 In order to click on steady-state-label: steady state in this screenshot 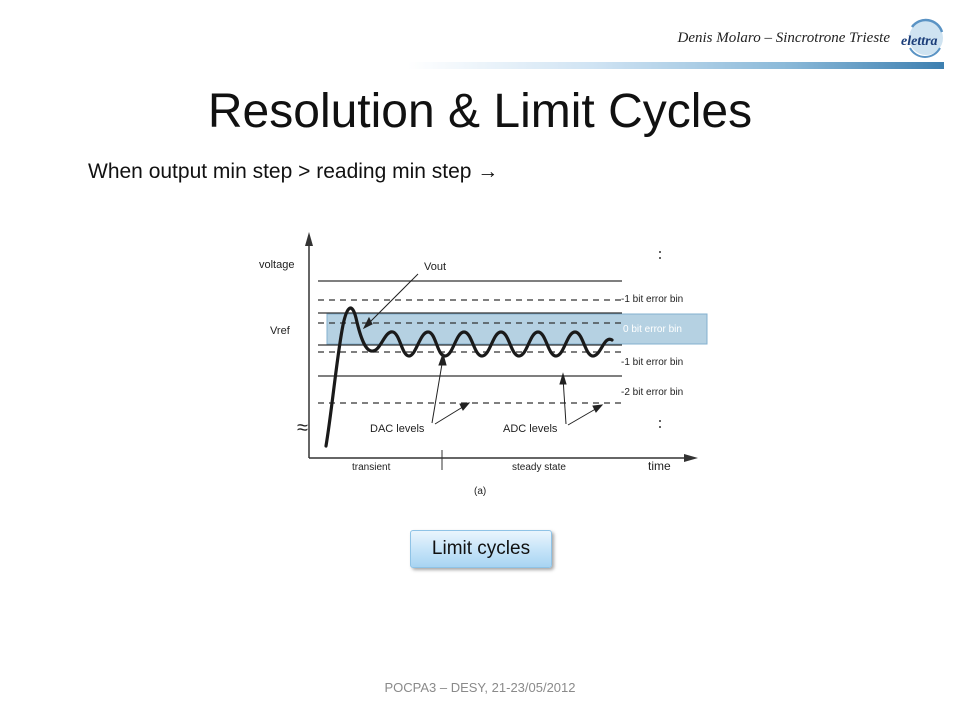, I will do `click(539, 467)`.